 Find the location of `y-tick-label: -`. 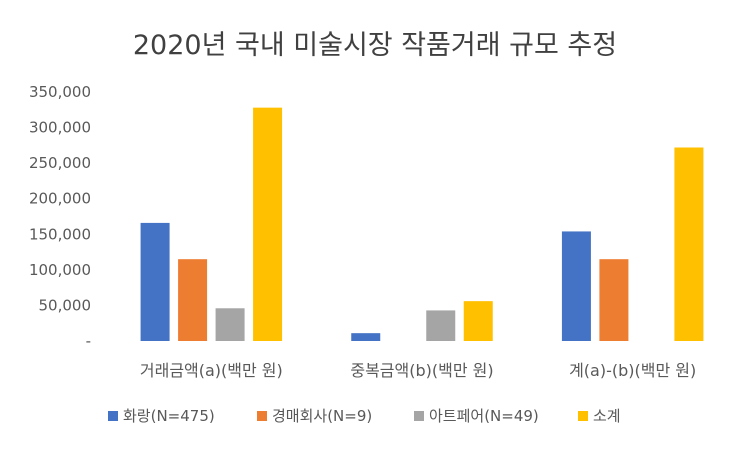

y-tick-label: - is located at coordinates (88, 341).